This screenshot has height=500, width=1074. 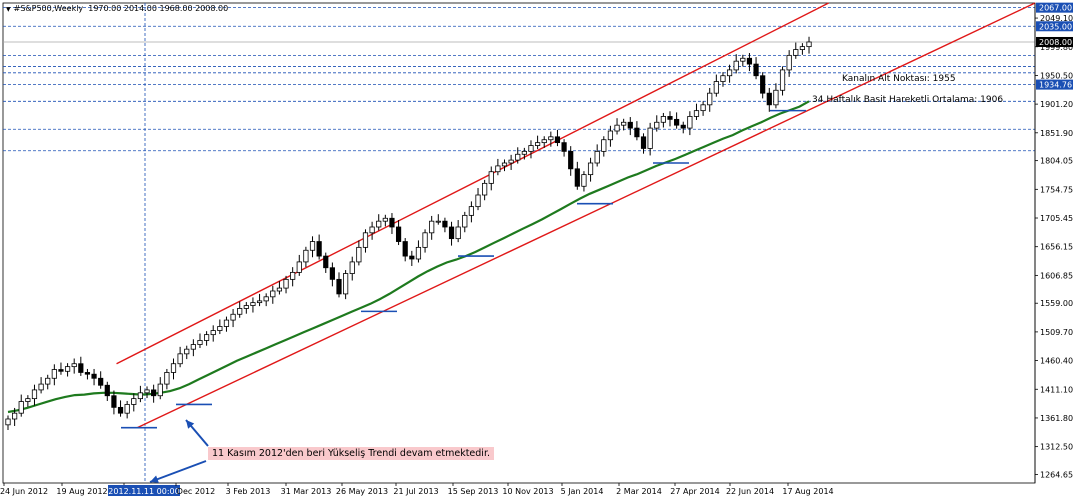 I want to click on price-label-text: 2035.00, so click(x=1055, y=26).